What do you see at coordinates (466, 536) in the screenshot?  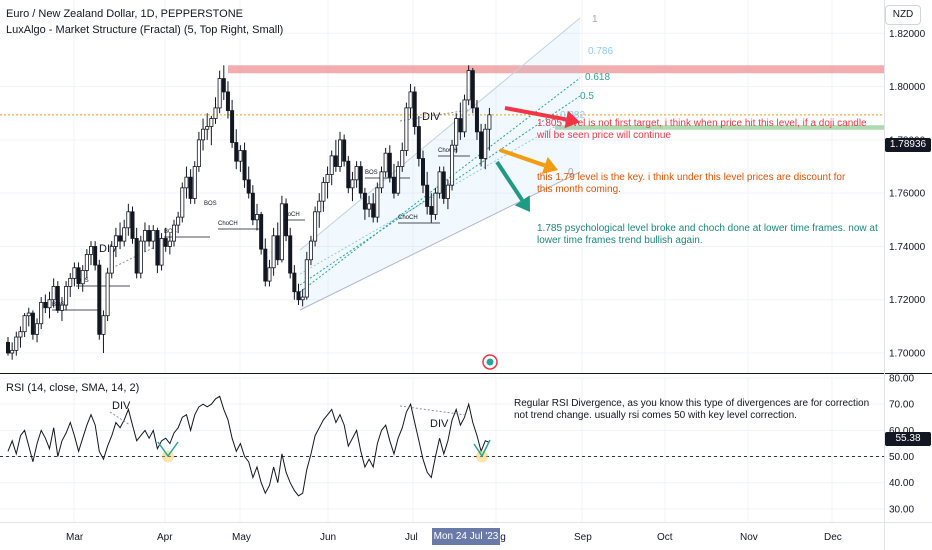 I see `crosshair-date: Mon 24 Jul '23` at bounding box center [466, 536].